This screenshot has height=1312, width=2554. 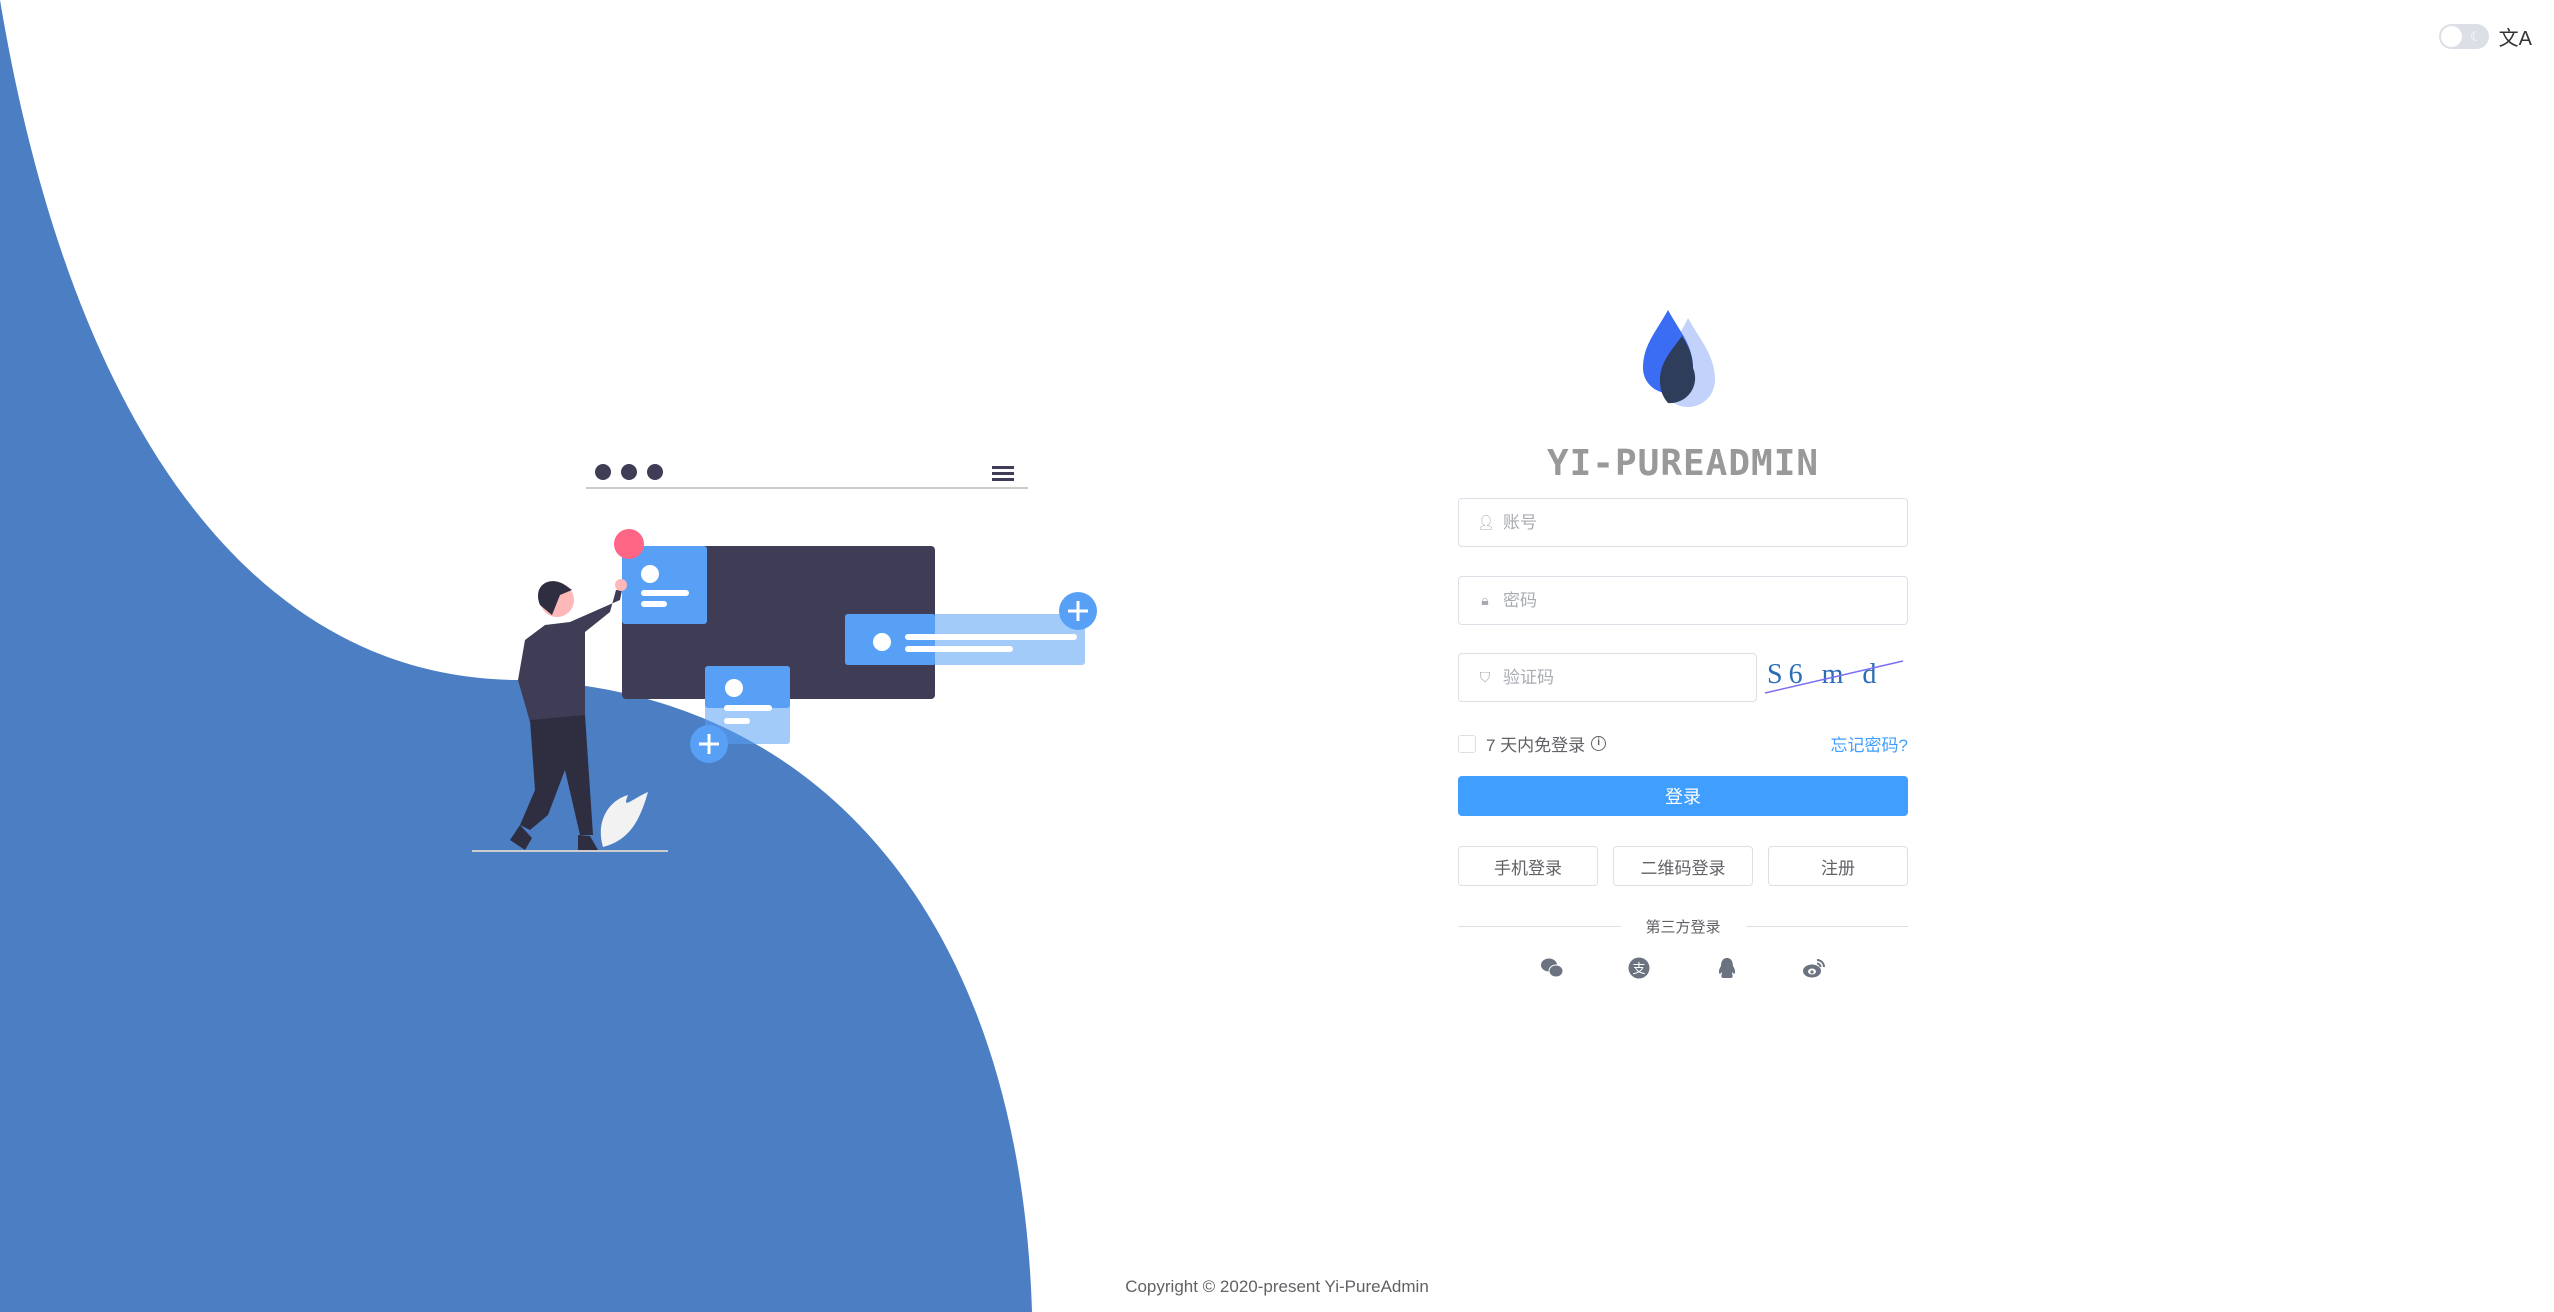 I want to click on captcha-field: ⛉, so click(x=1607, y=677).